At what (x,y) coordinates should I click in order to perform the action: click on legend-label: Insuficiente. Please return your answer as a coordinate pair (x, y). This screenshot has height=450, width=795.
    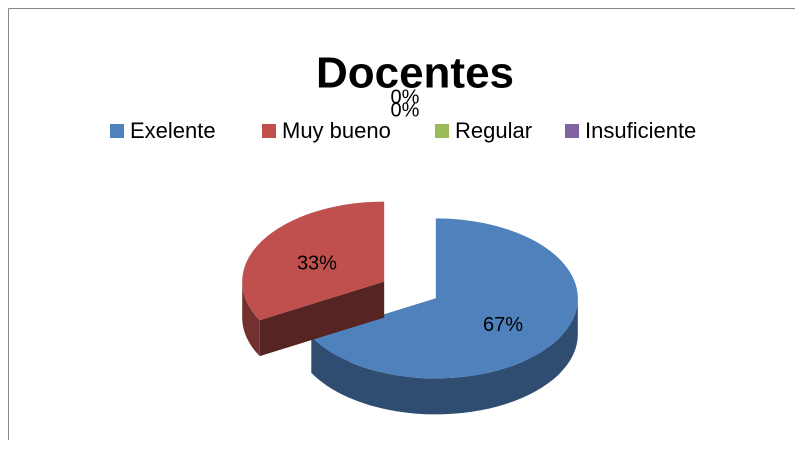
    Looking at the image, I should click on (640, 130).